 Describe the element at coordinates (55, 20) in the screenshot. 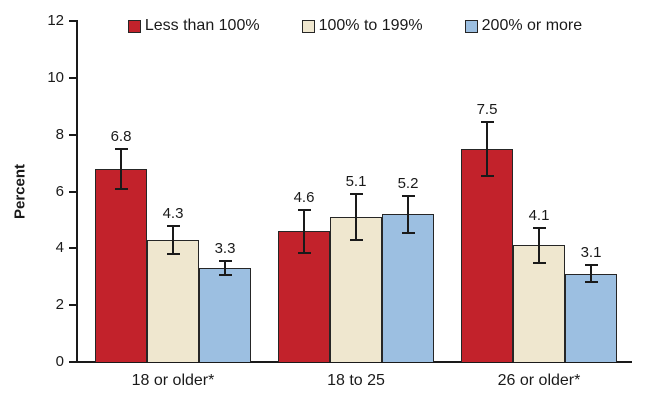

I see `y-tick-label: 12` at that location.